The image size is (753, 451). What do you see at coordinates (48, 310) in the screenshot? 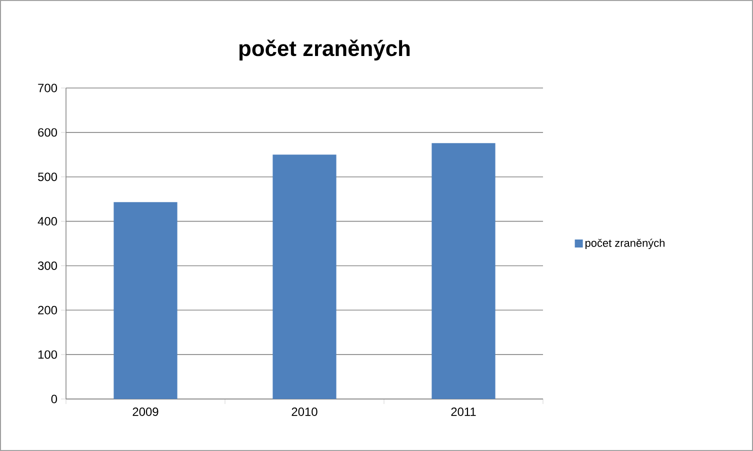
I see `y-tick-label: 200` at bounding box center [48, 310].